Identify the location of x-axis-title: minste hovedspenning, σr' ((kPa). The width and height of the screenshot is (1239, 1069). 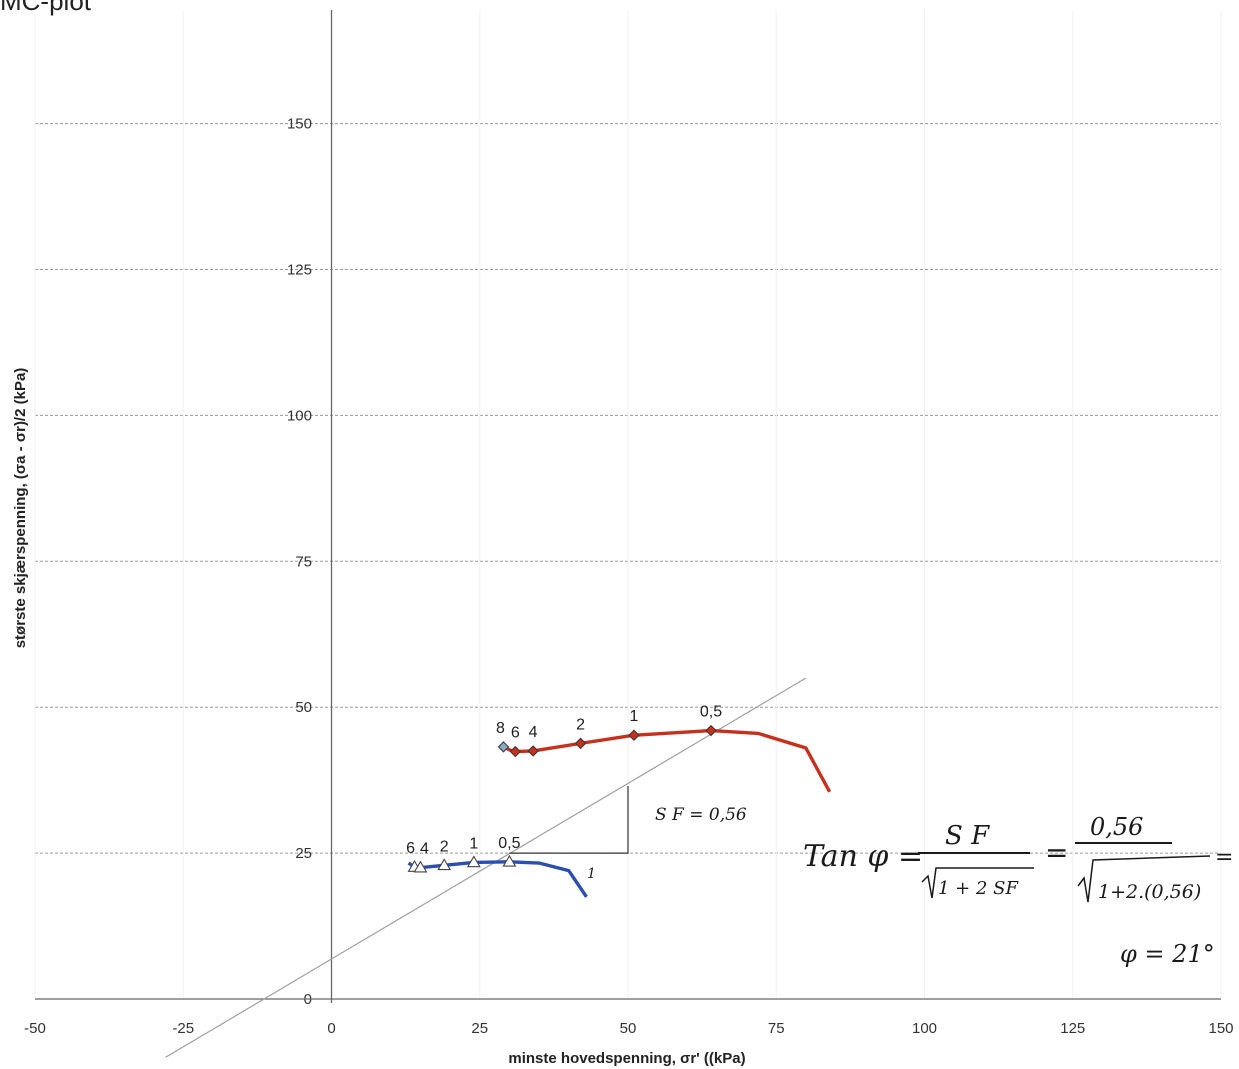
(626, 1058).